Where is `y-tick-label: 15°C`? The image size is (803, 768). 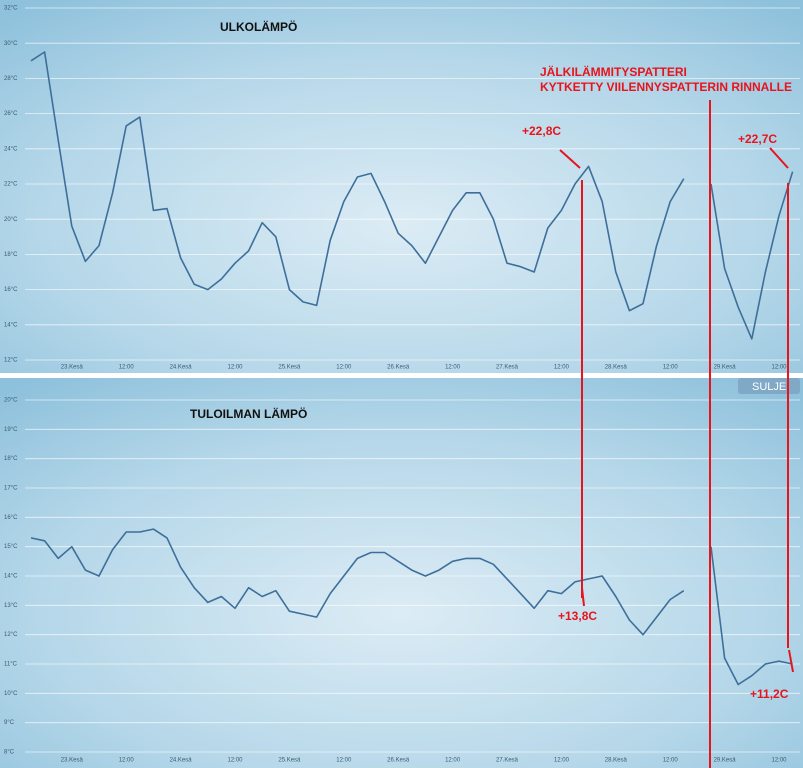 y-tick-label: 15°C is located at coordinates (11, 547).